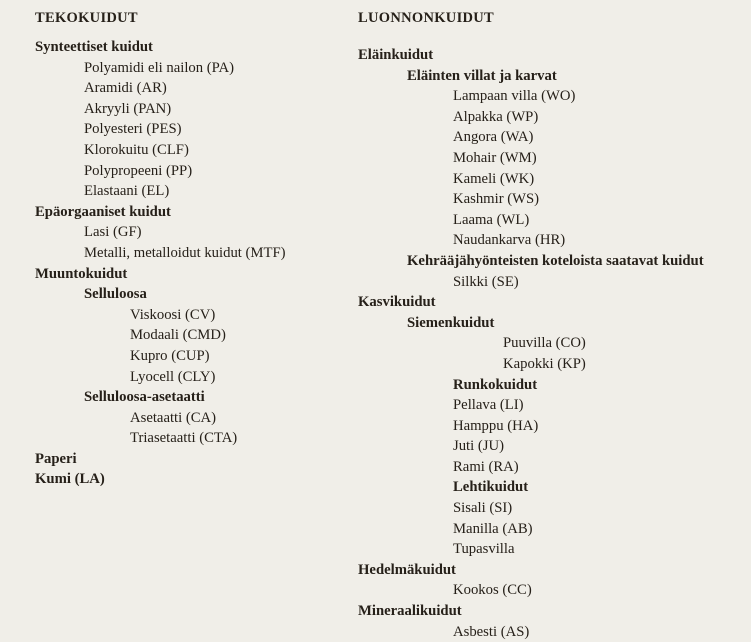 The width and height of the screenshot is (751, 642). What do you see at coordinates (410, 611) in the screenshot?
I see `category-item: Mineraalikuidut` at bounding box center [410, 611].